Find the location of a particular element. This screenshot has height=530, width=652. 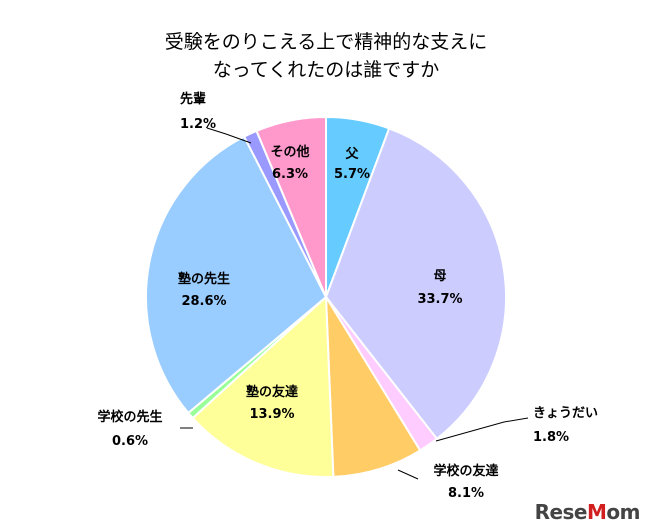

slice-label: 先輩 is located at coordinates (193, 99).